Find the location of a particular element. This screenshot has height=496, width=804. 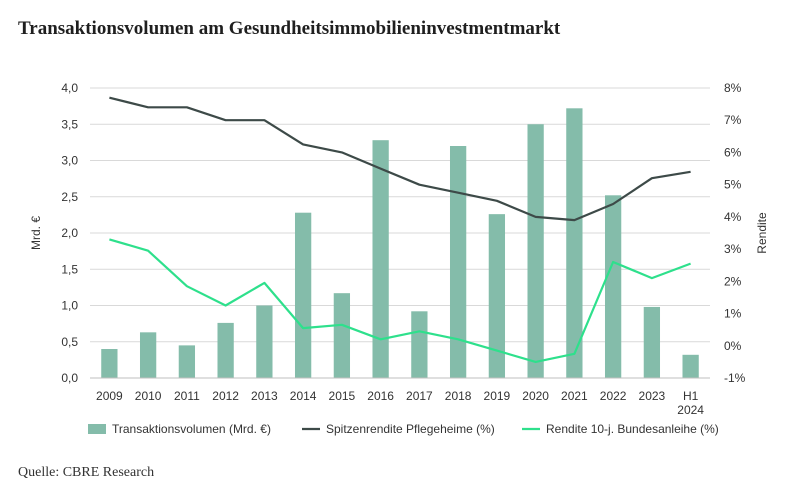

y-tick-label: 3,0 is located at coordinates (69, 161).